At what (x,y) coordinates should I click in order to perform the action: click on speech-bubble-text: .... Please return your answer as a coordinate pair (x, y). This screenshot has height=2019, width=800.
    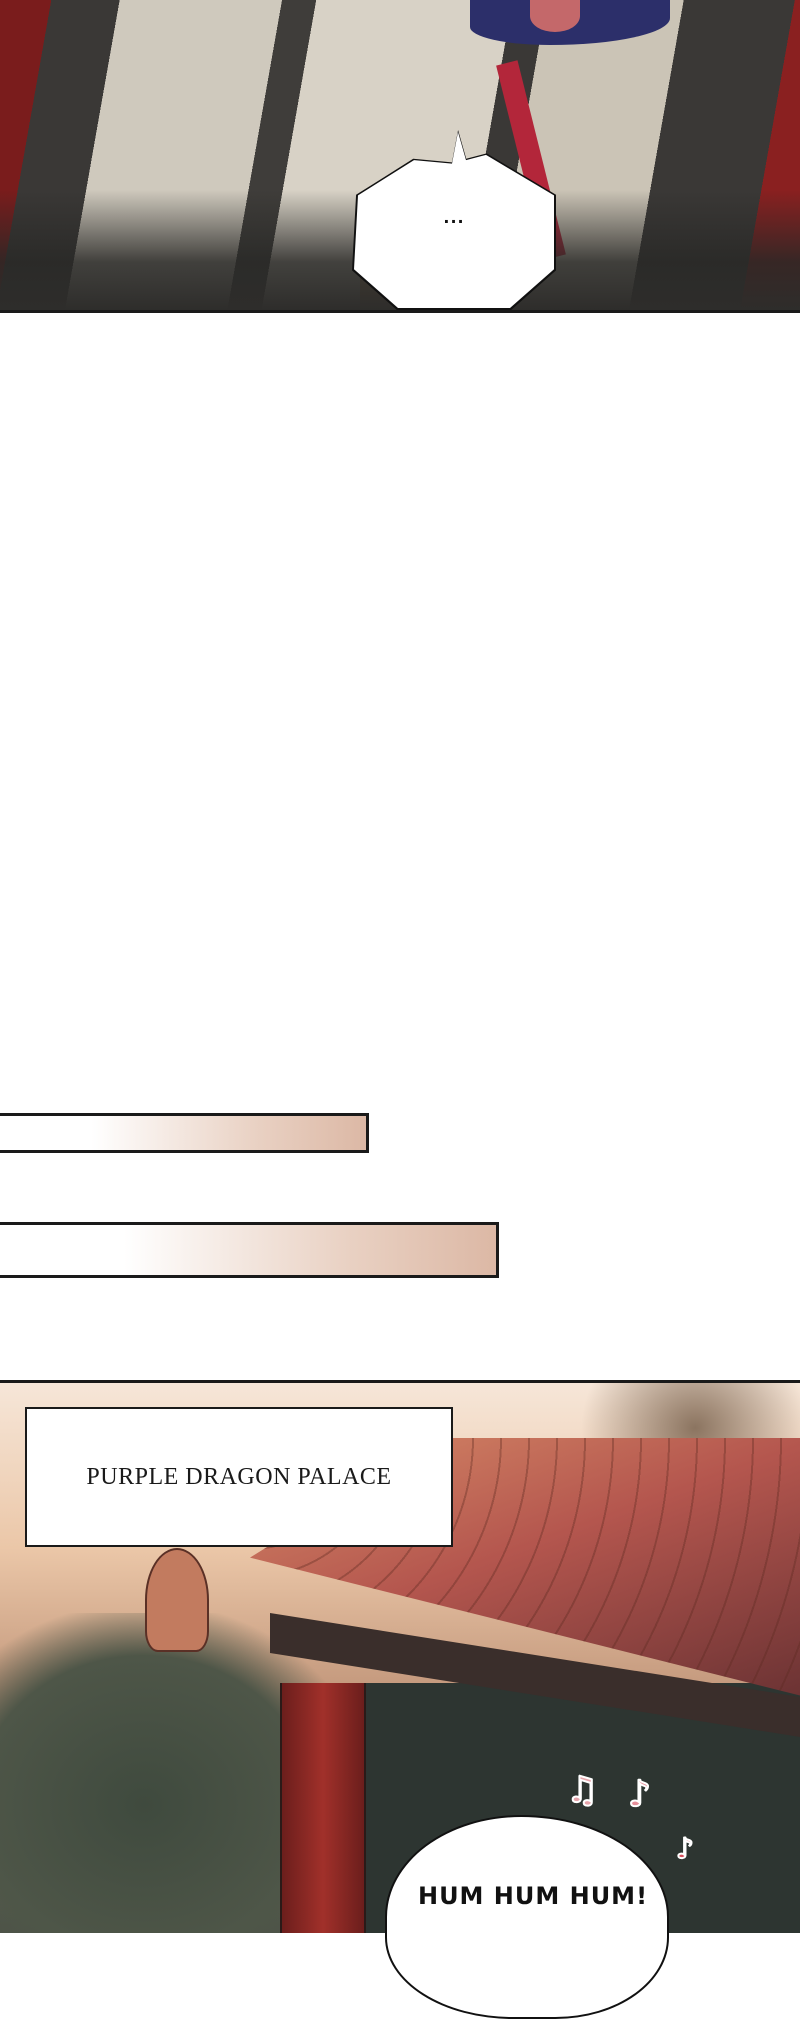
    Looking at the image, I should click on (454, 217).